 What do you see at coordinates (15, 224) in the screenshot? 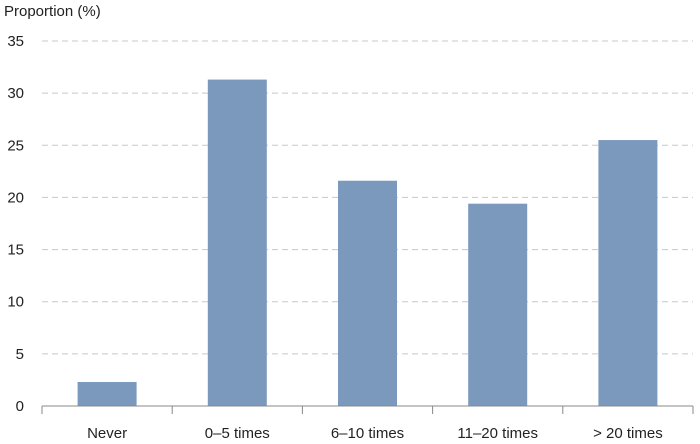
I see `y-ticks: 0 5 10 15 20 25 30 35` at bounding box center [15, 224].